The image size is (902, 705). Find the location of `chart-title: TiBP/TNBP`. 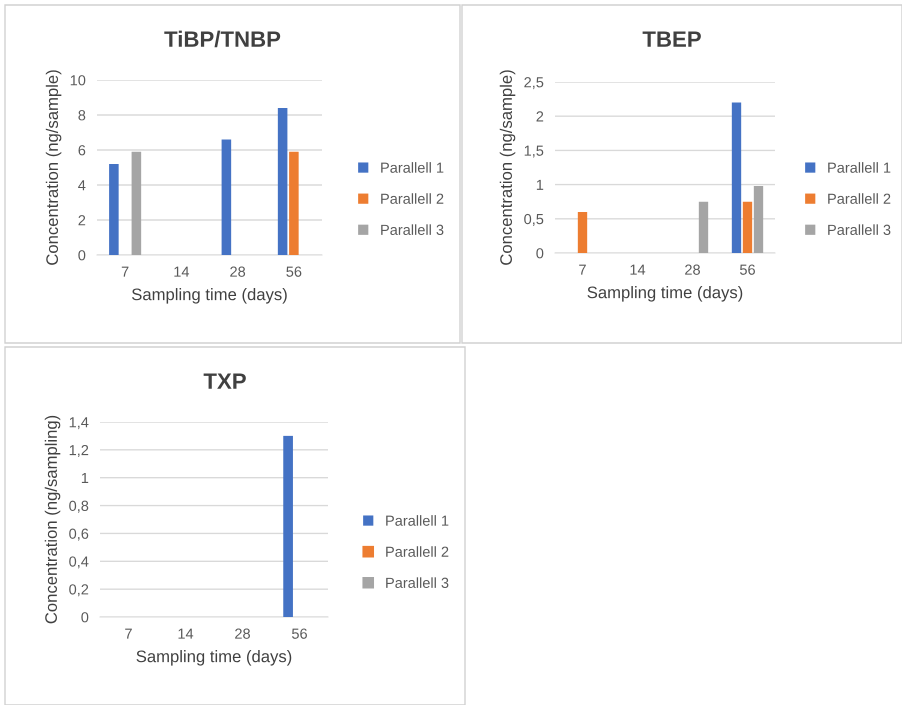

chart-title: TiBP/TNBP is located at coordinates (222, 39).